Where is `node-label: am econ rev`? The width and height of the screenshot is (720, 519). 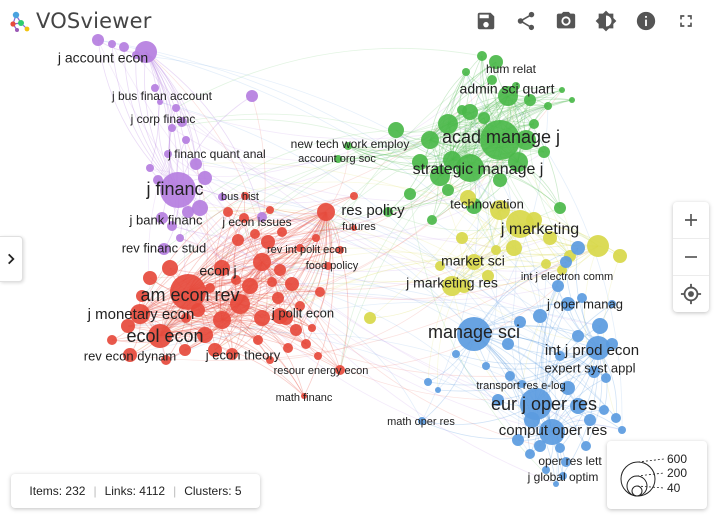
node-label: am econ rev is located at coordinates (189, 295).